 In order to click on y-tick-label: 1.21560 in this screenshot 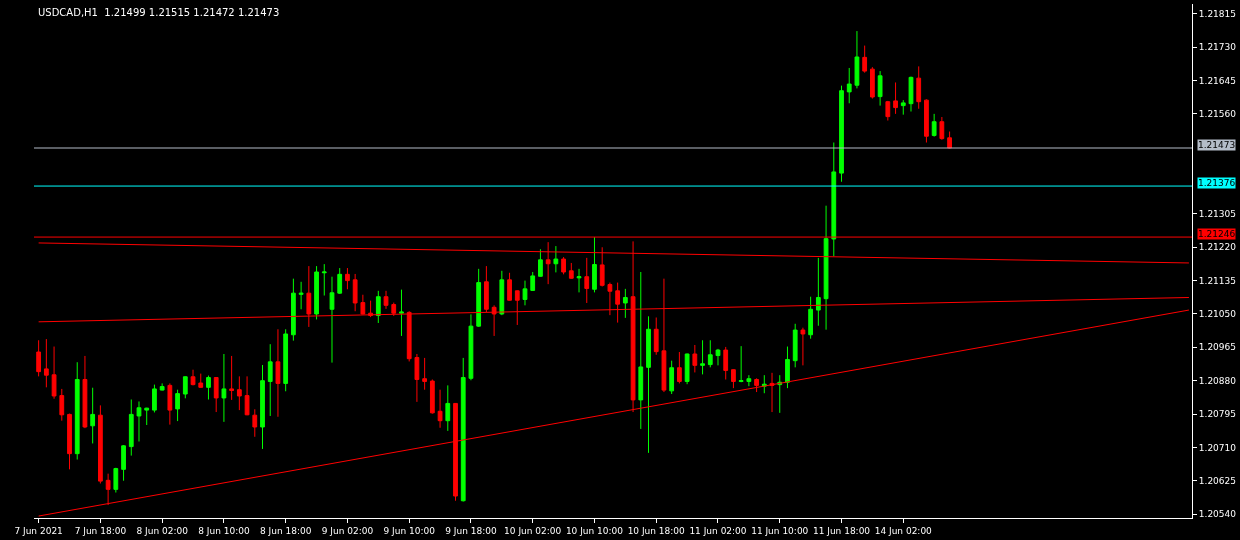, I will do `click(1217, 114)`.